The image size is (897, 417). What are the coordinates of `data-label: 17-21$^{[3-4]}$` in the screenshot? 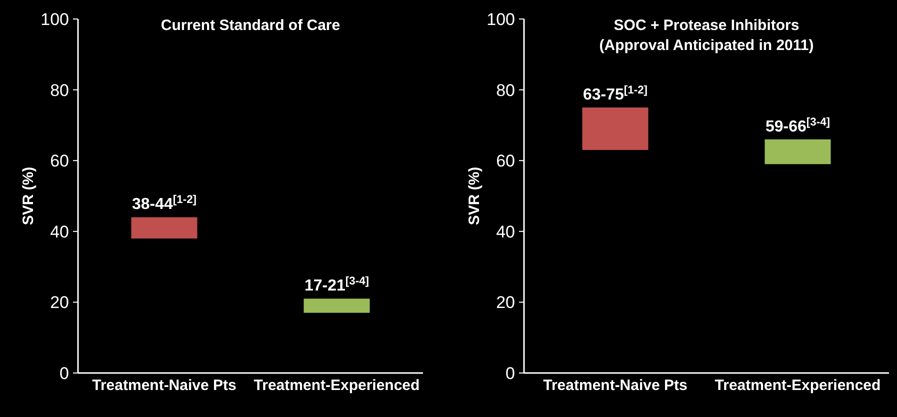 It's located at (337, 285).